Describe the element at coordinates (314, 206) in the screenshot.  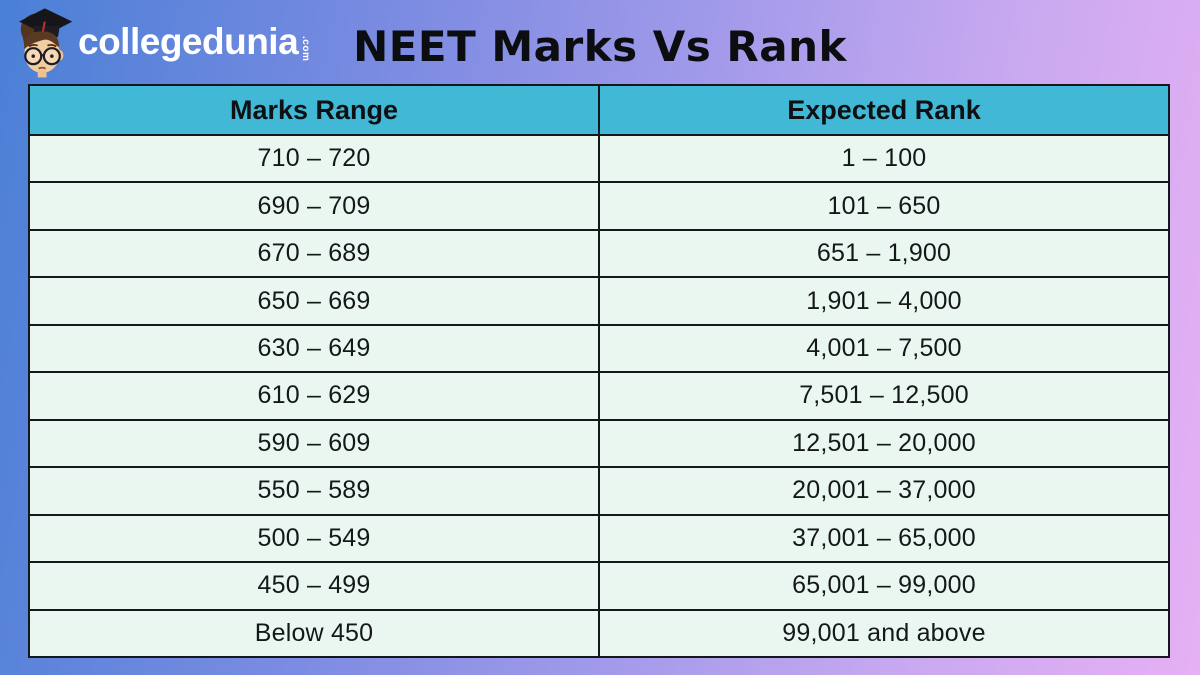
I see `marks-range-cell: 690 – 709` at that location.